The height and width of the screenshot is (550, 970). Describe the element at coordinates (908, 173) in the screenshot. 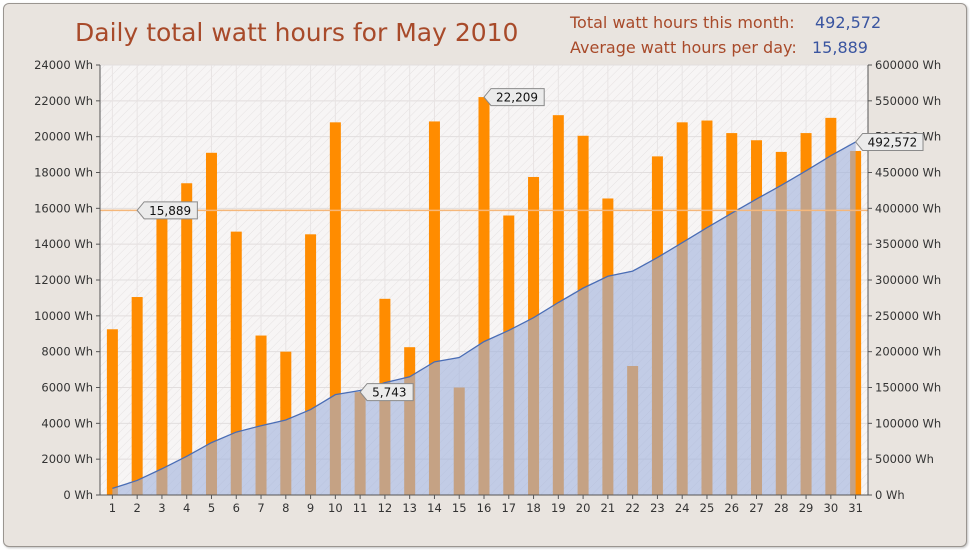

I see `y-tick-label-right: 450000 Wh` at that location.